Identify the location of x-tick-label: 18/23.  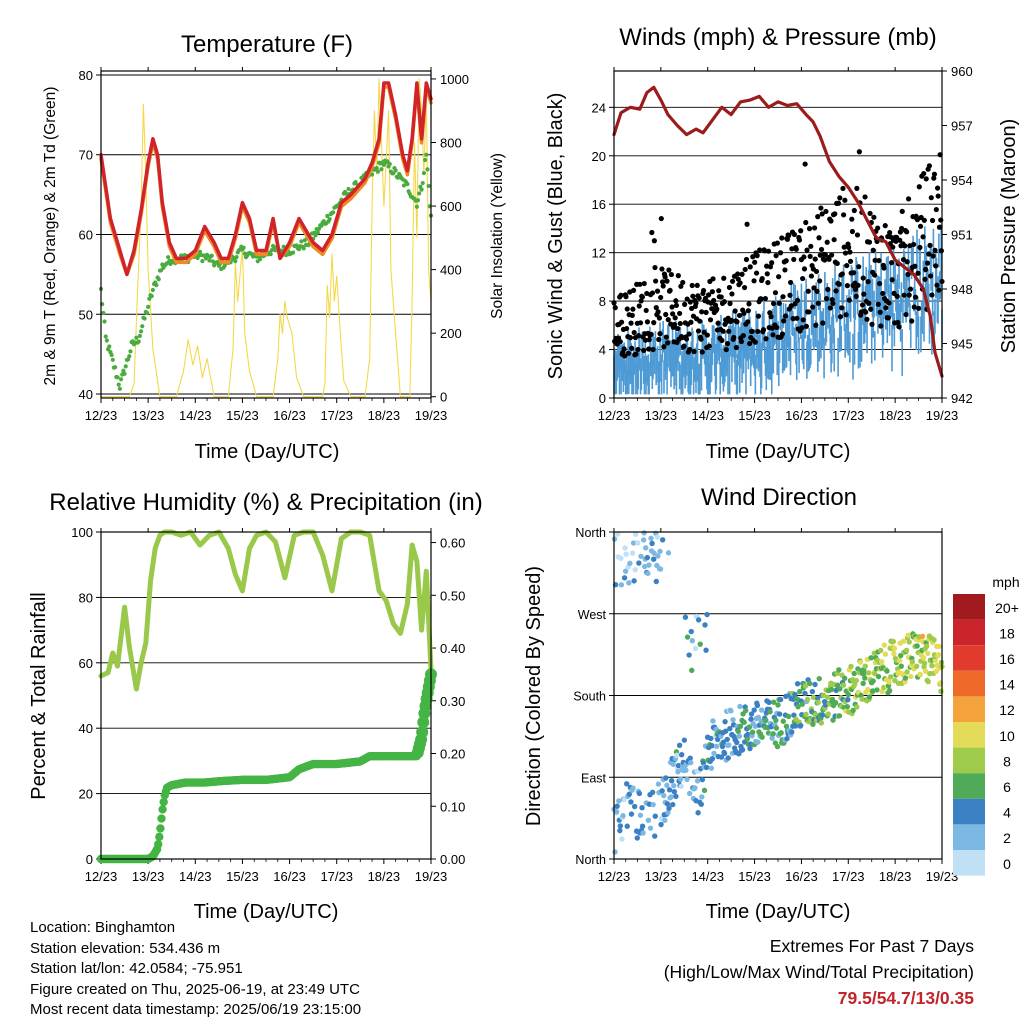
(384, 415).